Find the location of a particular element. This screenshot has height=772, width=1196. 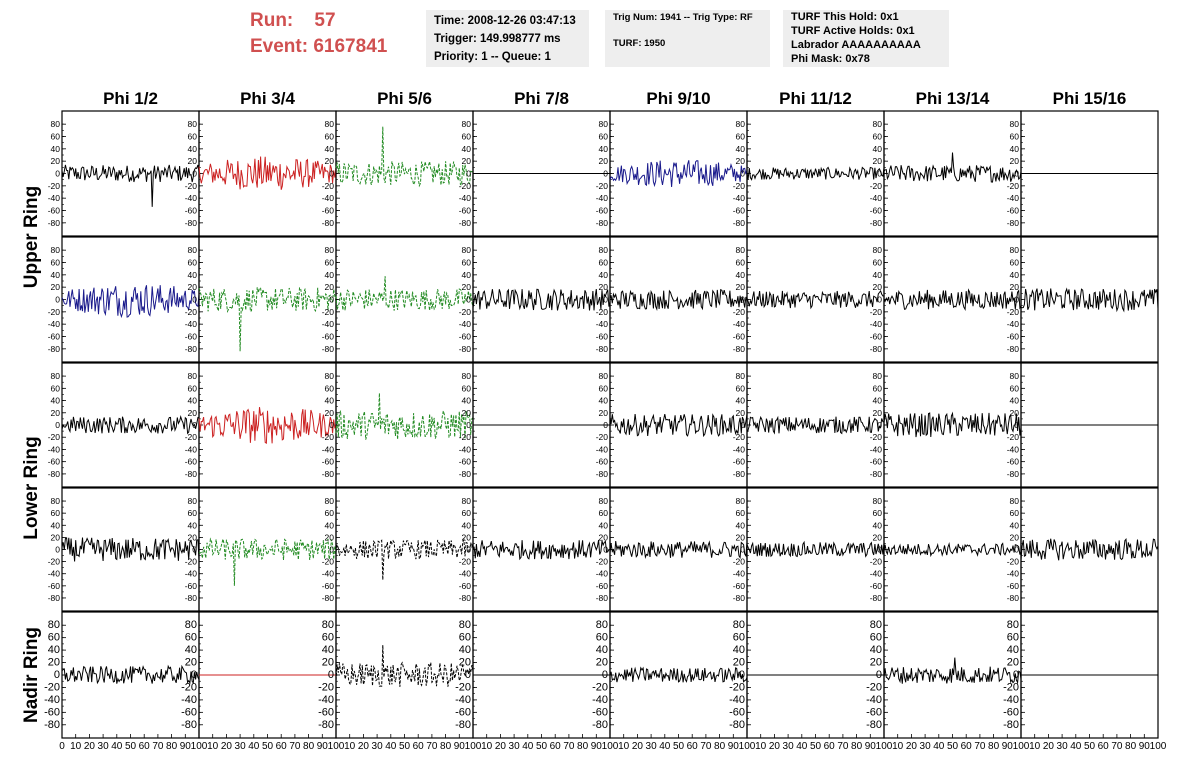

row-group-label: Lower Ring is located at coordinates (31, 487).